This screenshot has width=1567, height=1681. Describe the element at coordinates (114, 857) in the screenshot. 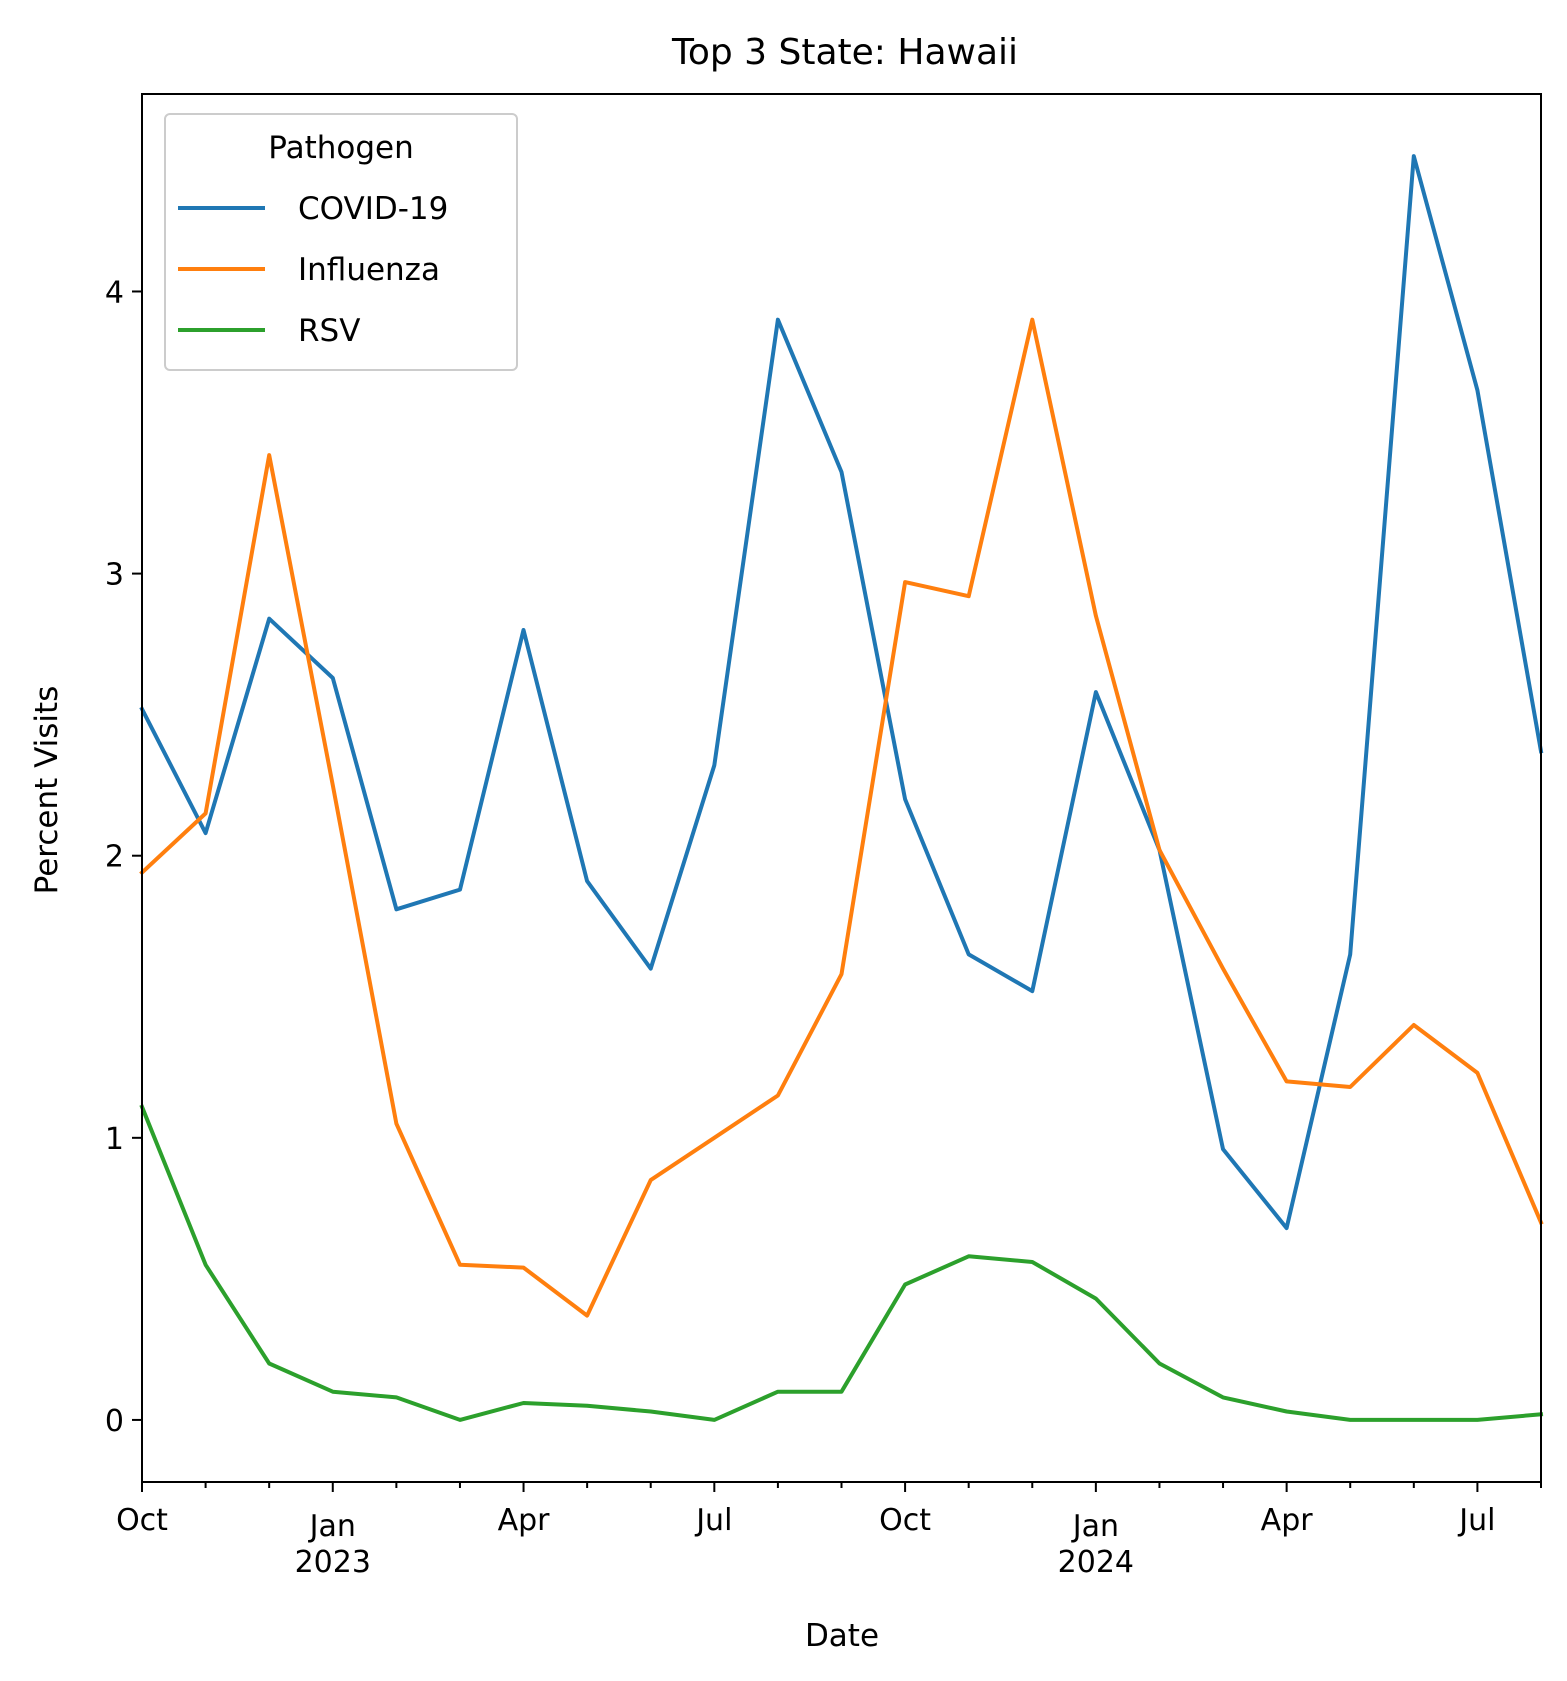

I see `y-tick-label: 2` at that location.